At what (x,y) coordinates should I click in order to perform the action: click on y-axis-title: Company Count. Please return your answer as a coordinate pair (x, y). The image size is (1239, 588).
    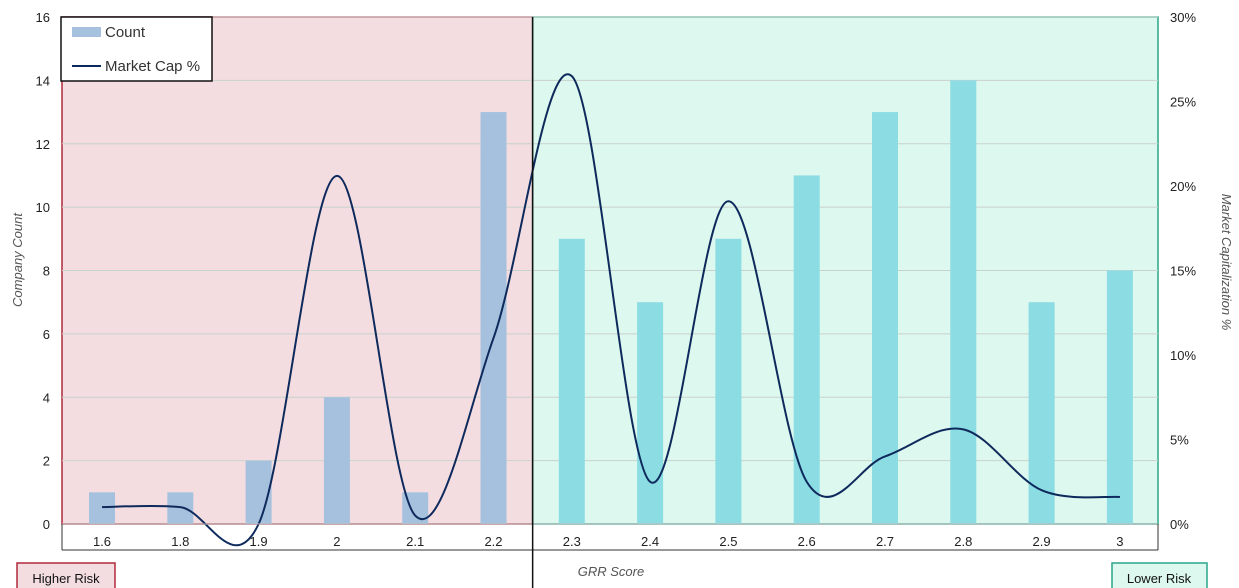
    Looking at the image, I should click on (17, 259).